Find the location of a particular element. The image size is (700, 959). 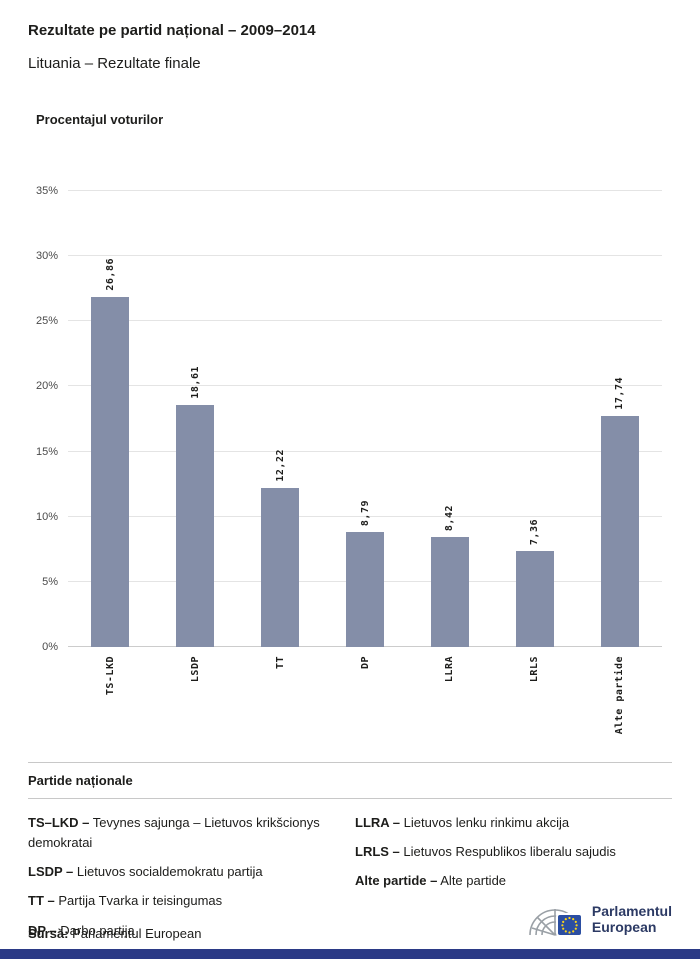

footer: Sursă: Parlamentul European is located at coordinates (350, 919).